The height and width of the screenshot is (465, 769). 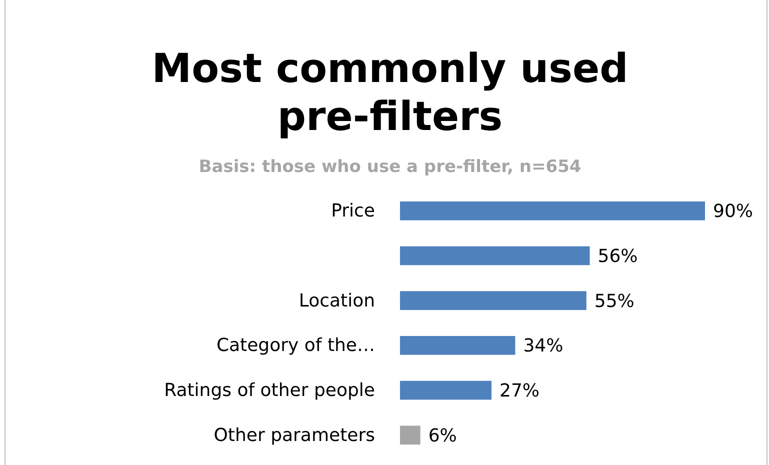 What do you see at coordinates (336, 301) in the screenshot?
I see `y-tick-label: Location` at bounding box center [336, 301].